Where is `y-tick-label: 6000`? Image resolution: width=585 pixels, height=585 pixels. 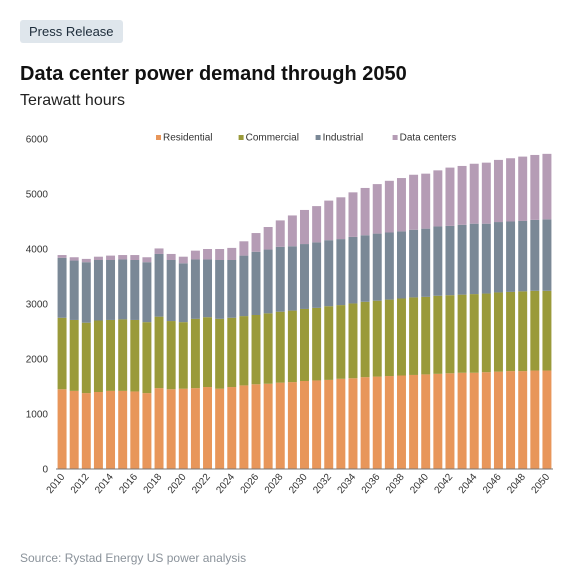
y-tick-label: 6000 is located at coordinates (37, 140).